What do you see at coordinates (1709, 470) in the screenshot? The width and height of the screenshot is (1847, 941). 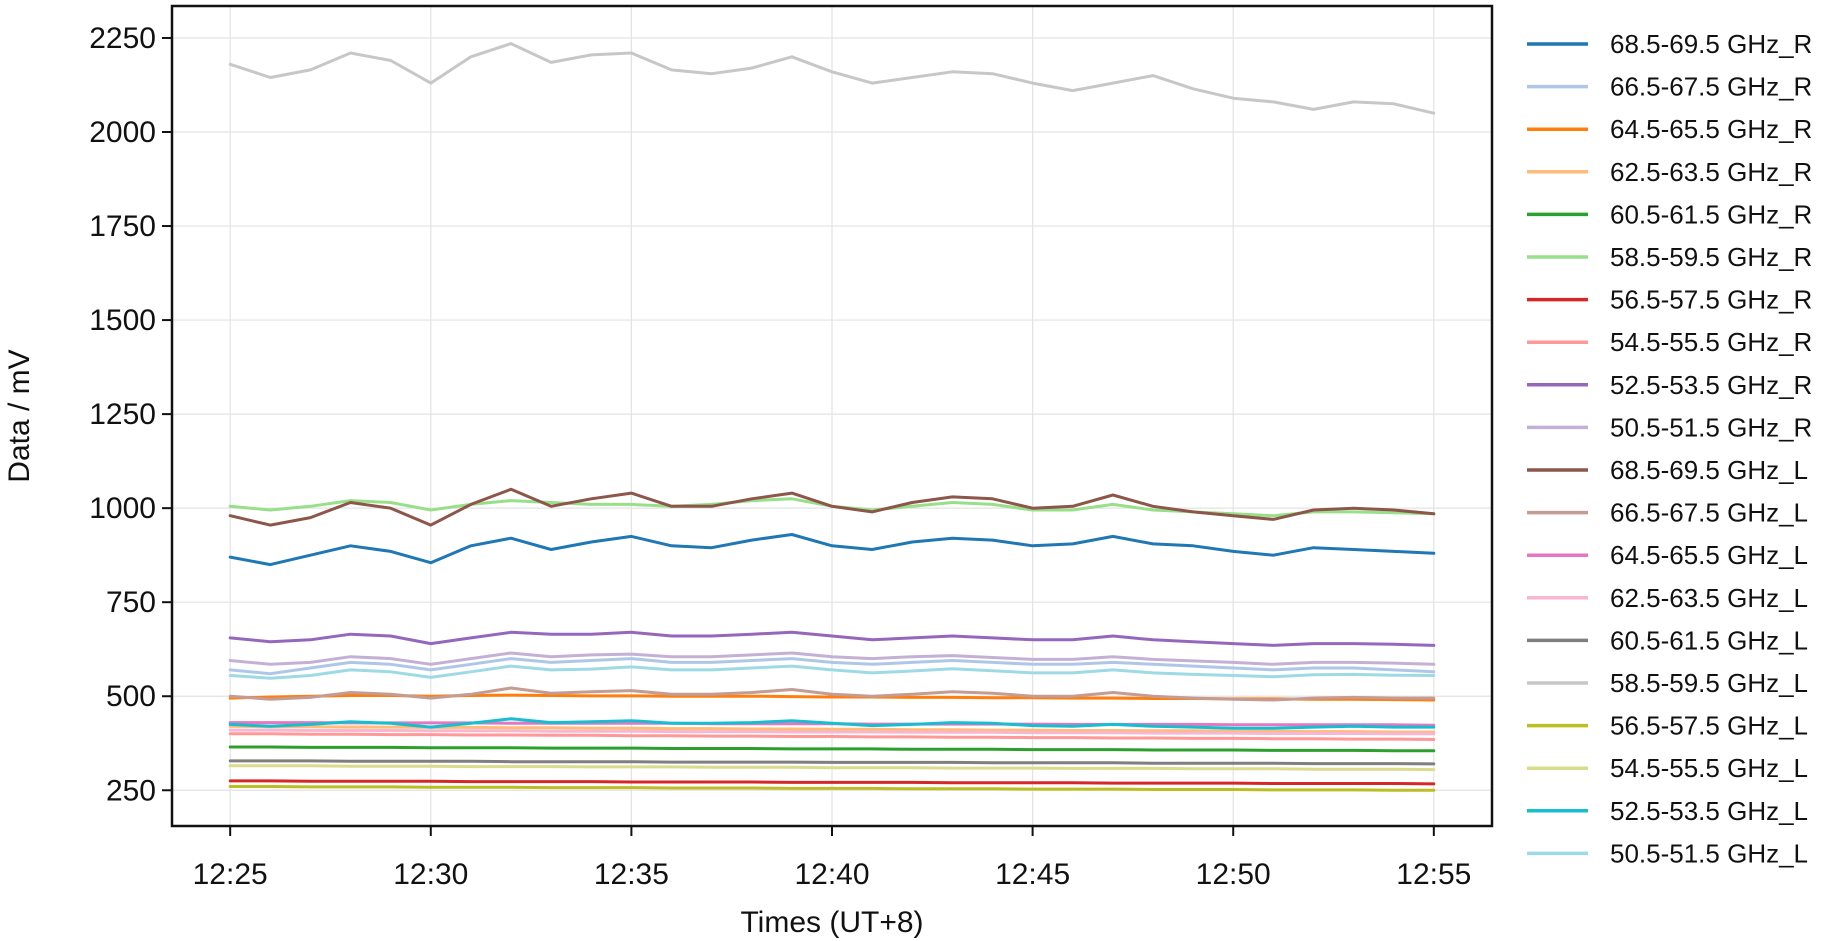 I see `legend-entry-label: 68.5-69.5 GHz_L` at bounding box center [1709, 470].